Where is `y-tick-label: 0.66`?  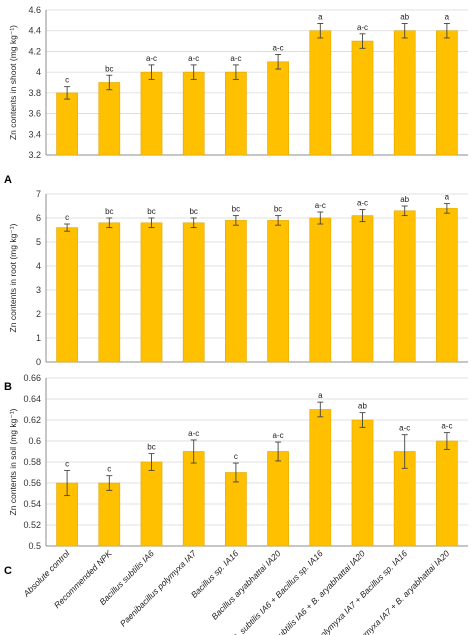
y-tick-label: 0.66 is located at coordinates (32, 378).